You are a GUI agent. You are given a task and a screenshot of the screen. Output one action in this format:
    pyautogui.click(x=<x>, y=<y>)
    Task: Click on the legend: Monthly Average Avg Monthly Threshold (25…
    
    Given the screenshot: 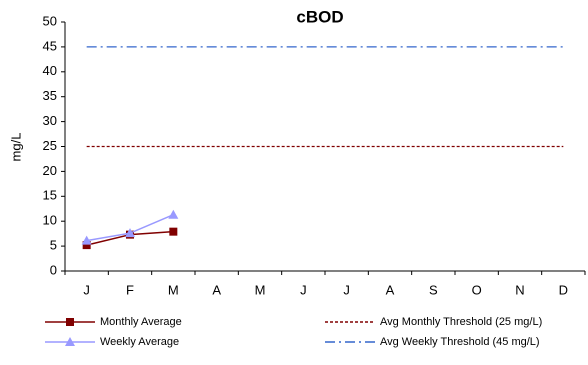 What is the action you would take?
    pyautogui.click(x=293, y=332)
    